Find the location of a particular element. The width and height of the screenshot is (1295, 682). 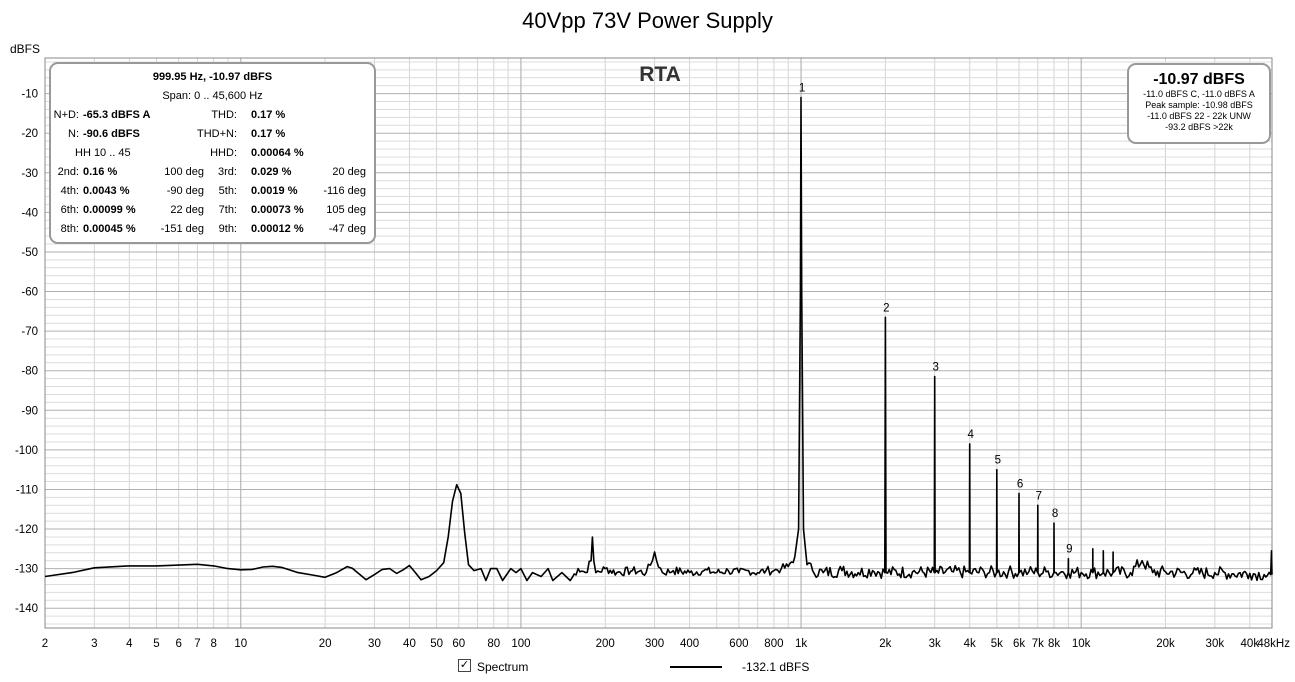

harmonic-phase-b: 105 deg is located at coordinates (346, 210).